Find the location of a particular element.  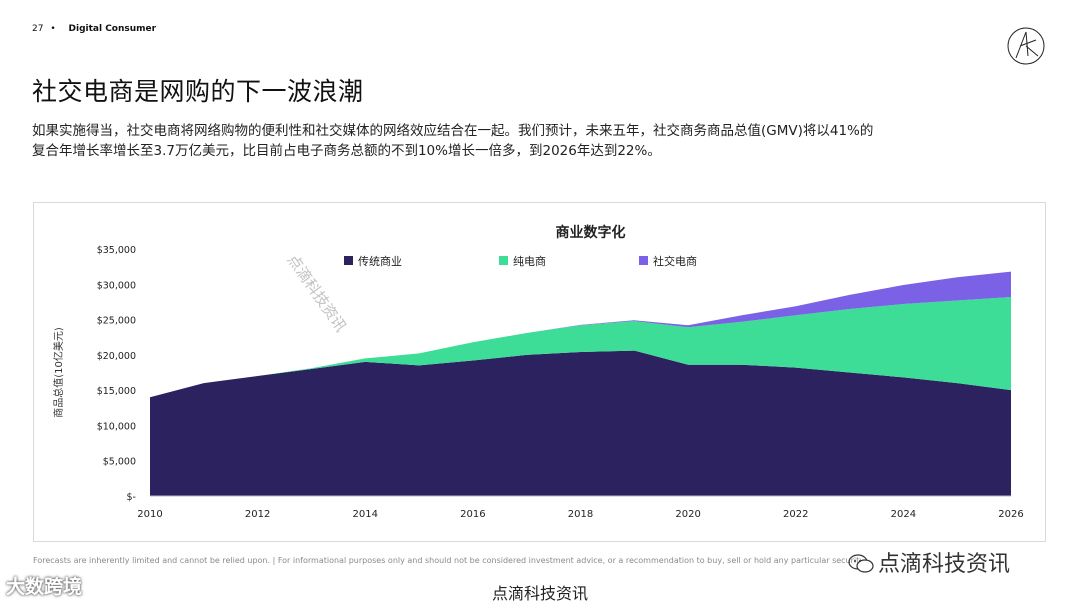

wechat-icon is located at coordinates (861, 563).